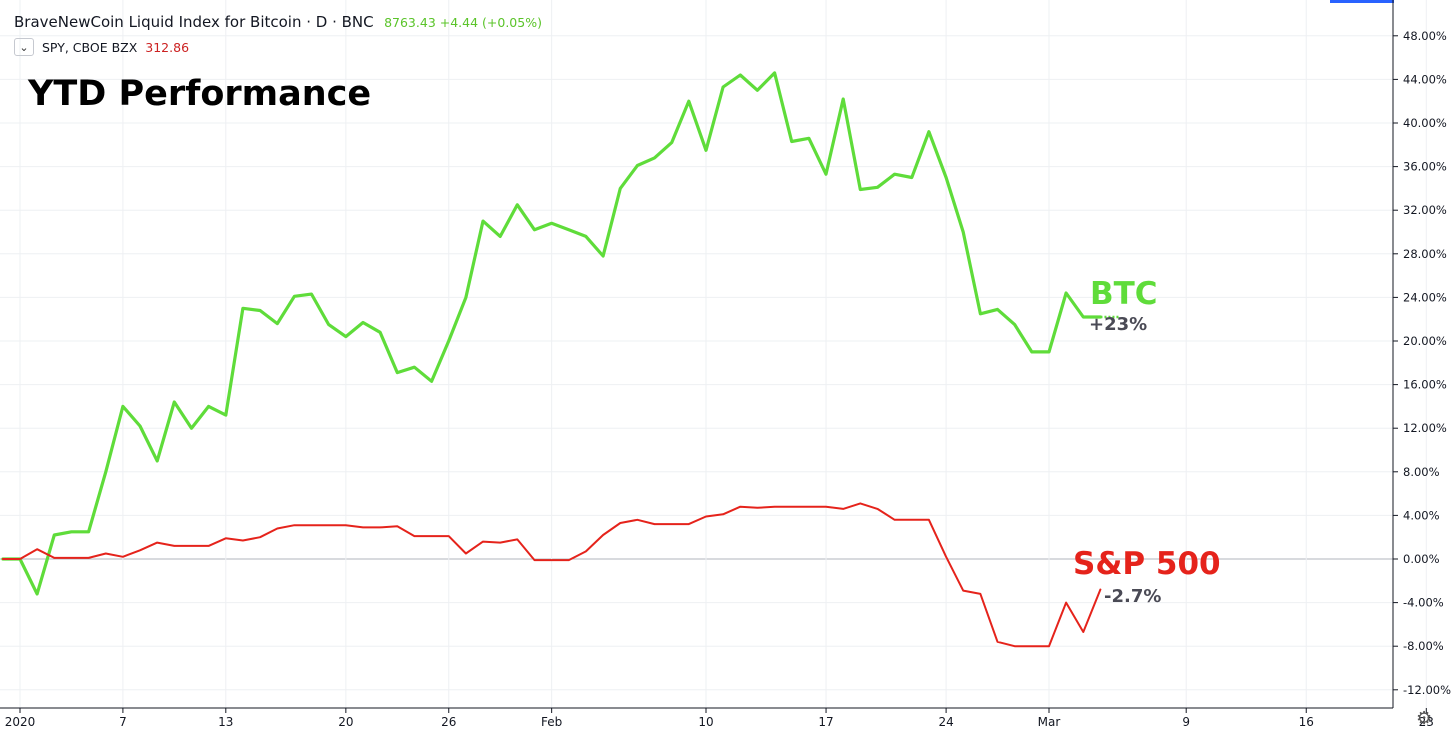  What do you see at coordinates (24, 47) in the screenshot?
I see `chevron-down-icon: ⌄` at bounding box center [24, 47].